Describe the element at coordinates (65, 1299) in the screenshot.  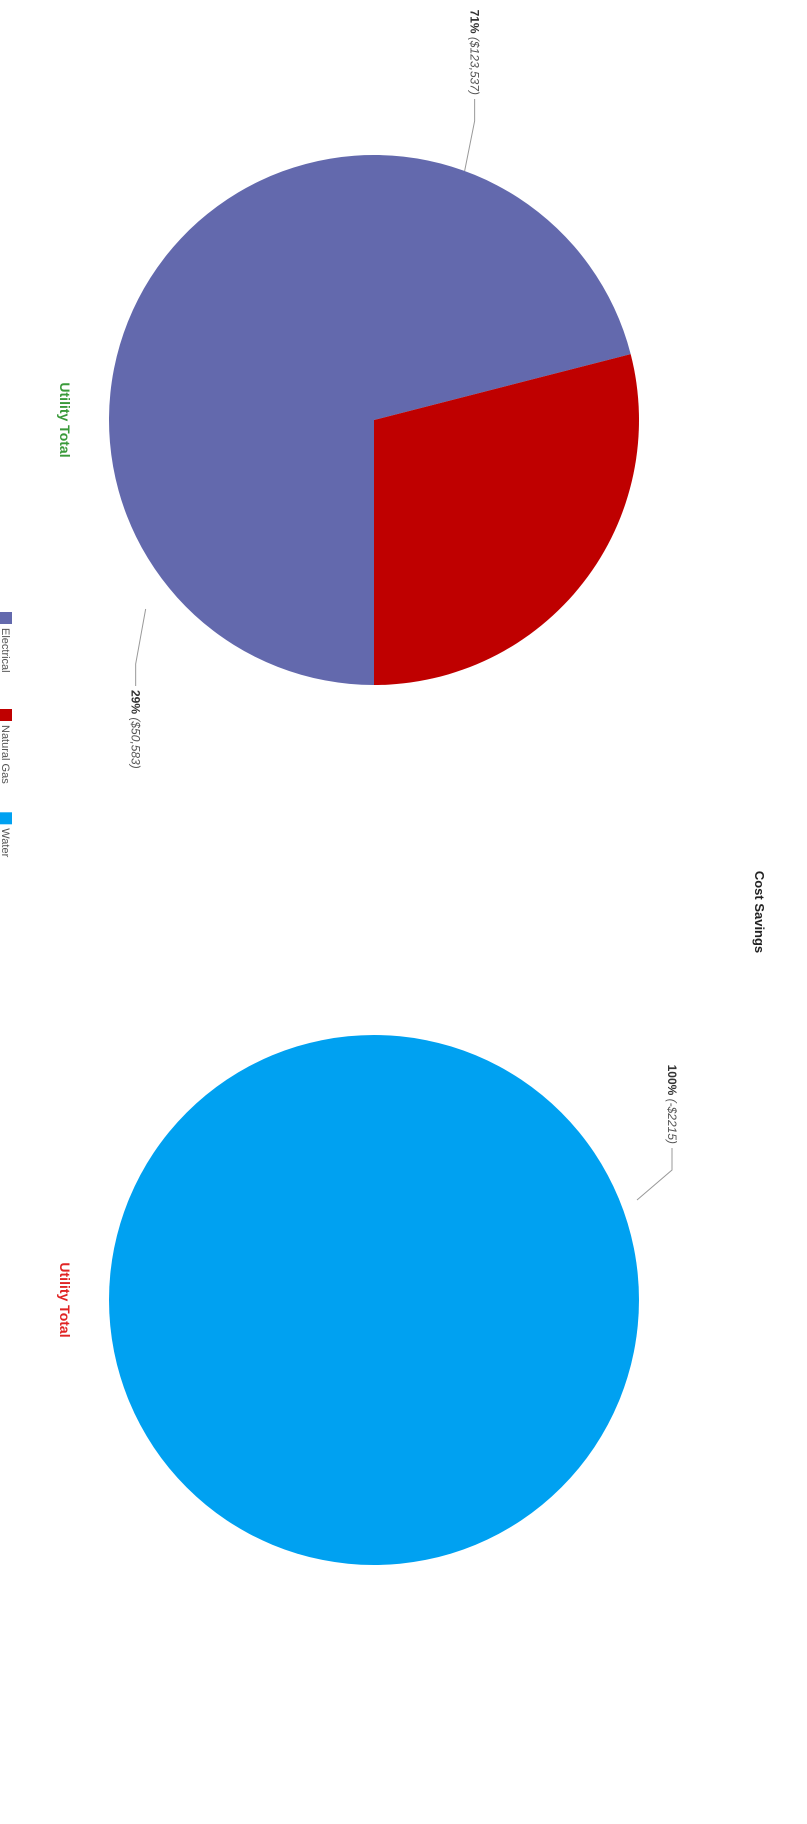
I see `pie2-title: Utility Total` at that location.